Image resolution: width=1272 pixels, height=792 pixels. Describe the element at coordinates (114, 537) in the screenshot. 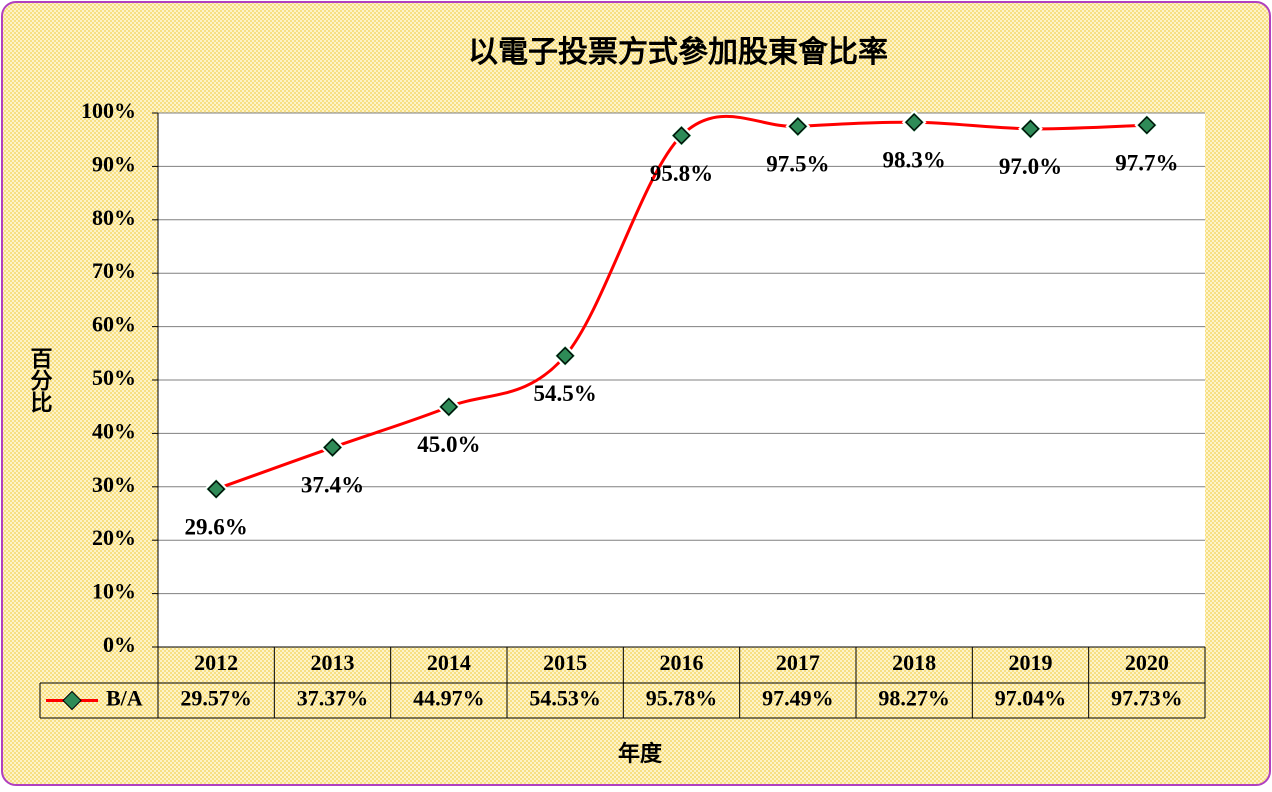

I see `y-tick-label: 20%` at that location.